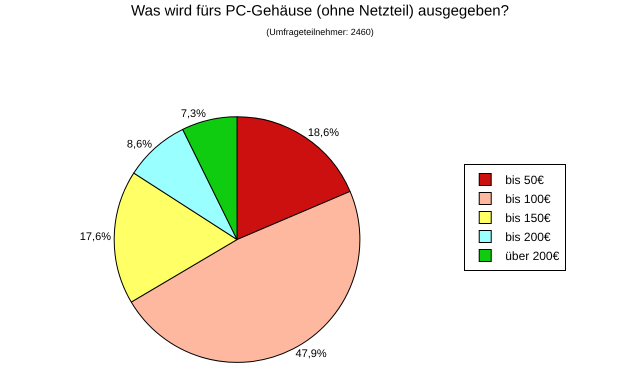 This screenshot has height=385, width=640. What do you see at coordinates (528, 237) in the screenshot?
I see `legend-label: bis 200€` at bounding box center [528, 237].